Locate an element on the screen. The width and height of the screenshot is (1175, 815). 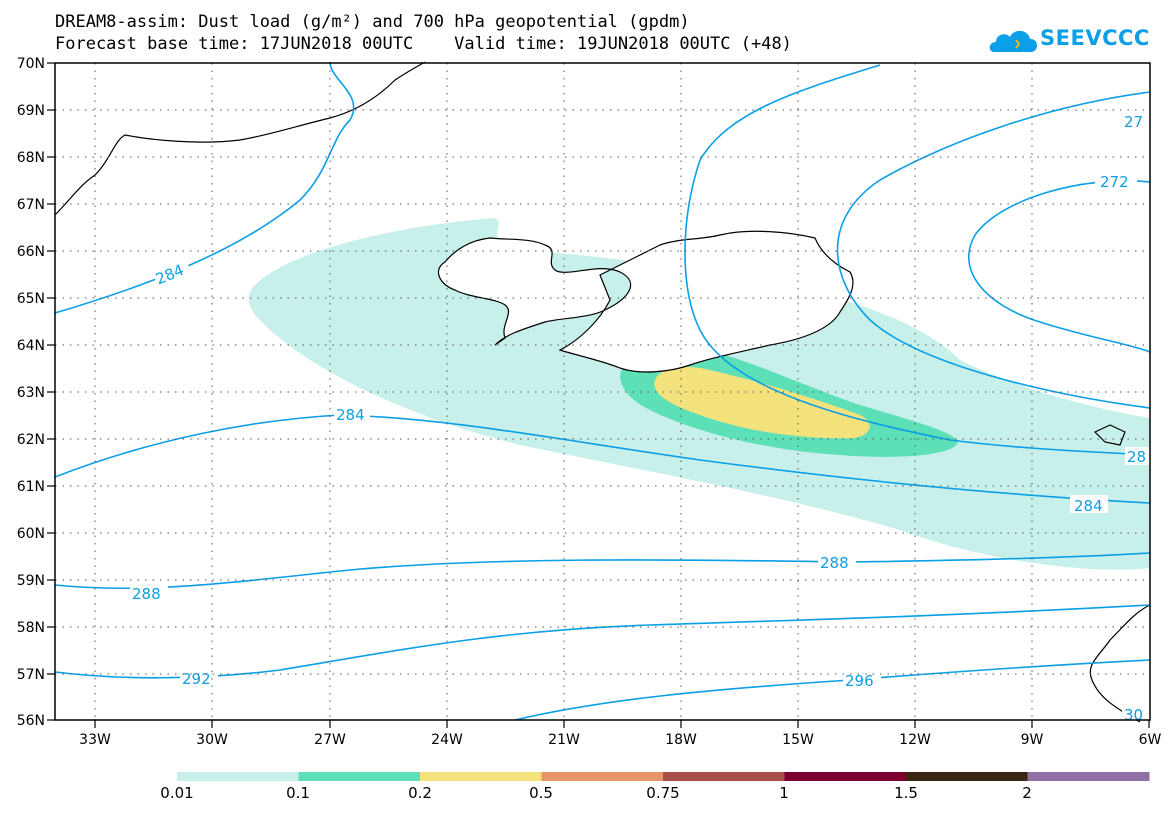
lat-label: 69N is located at coordinates (31, 111).